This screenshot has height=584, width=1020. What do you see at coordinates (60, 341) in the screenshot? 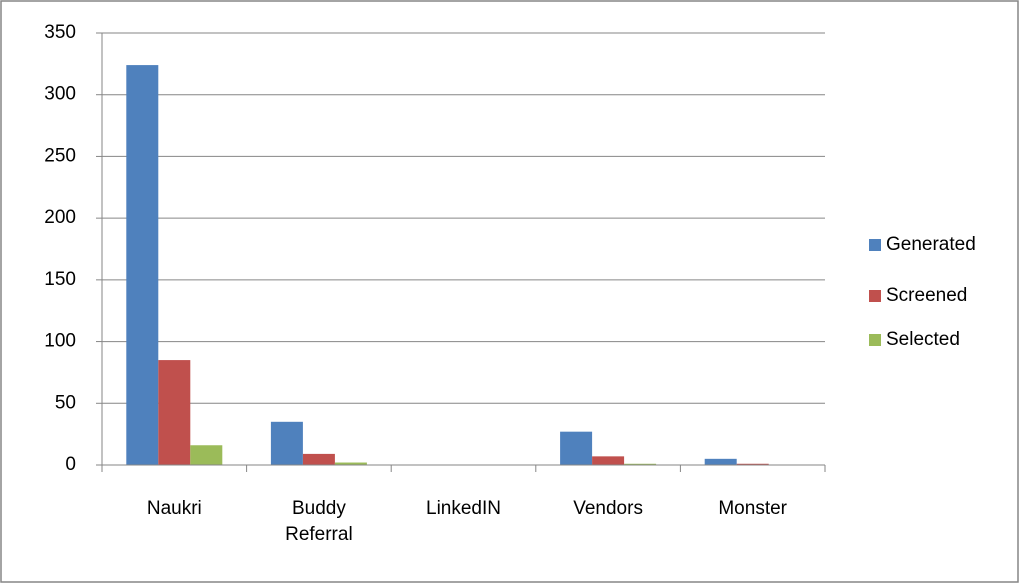
I see `y-tick-label: 100` at bounding box center [60, 341].